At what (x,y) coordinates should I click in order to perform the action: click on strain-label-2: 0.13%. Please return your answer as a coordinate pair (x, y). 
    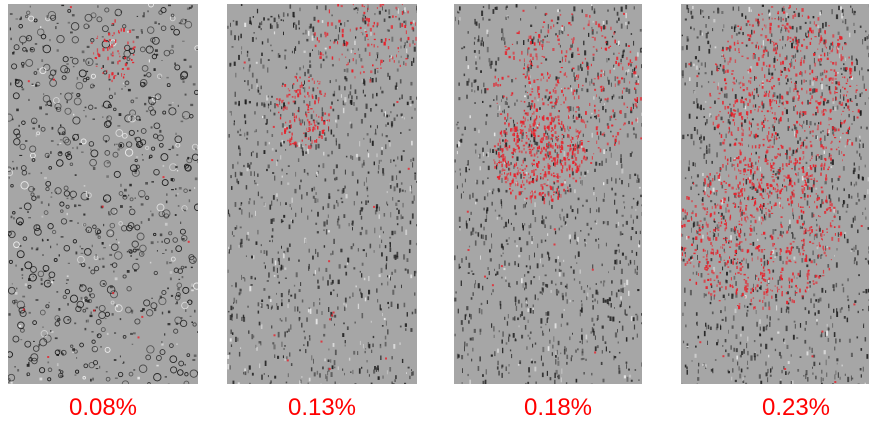
    Looking at the image, I should click on (322, 407).